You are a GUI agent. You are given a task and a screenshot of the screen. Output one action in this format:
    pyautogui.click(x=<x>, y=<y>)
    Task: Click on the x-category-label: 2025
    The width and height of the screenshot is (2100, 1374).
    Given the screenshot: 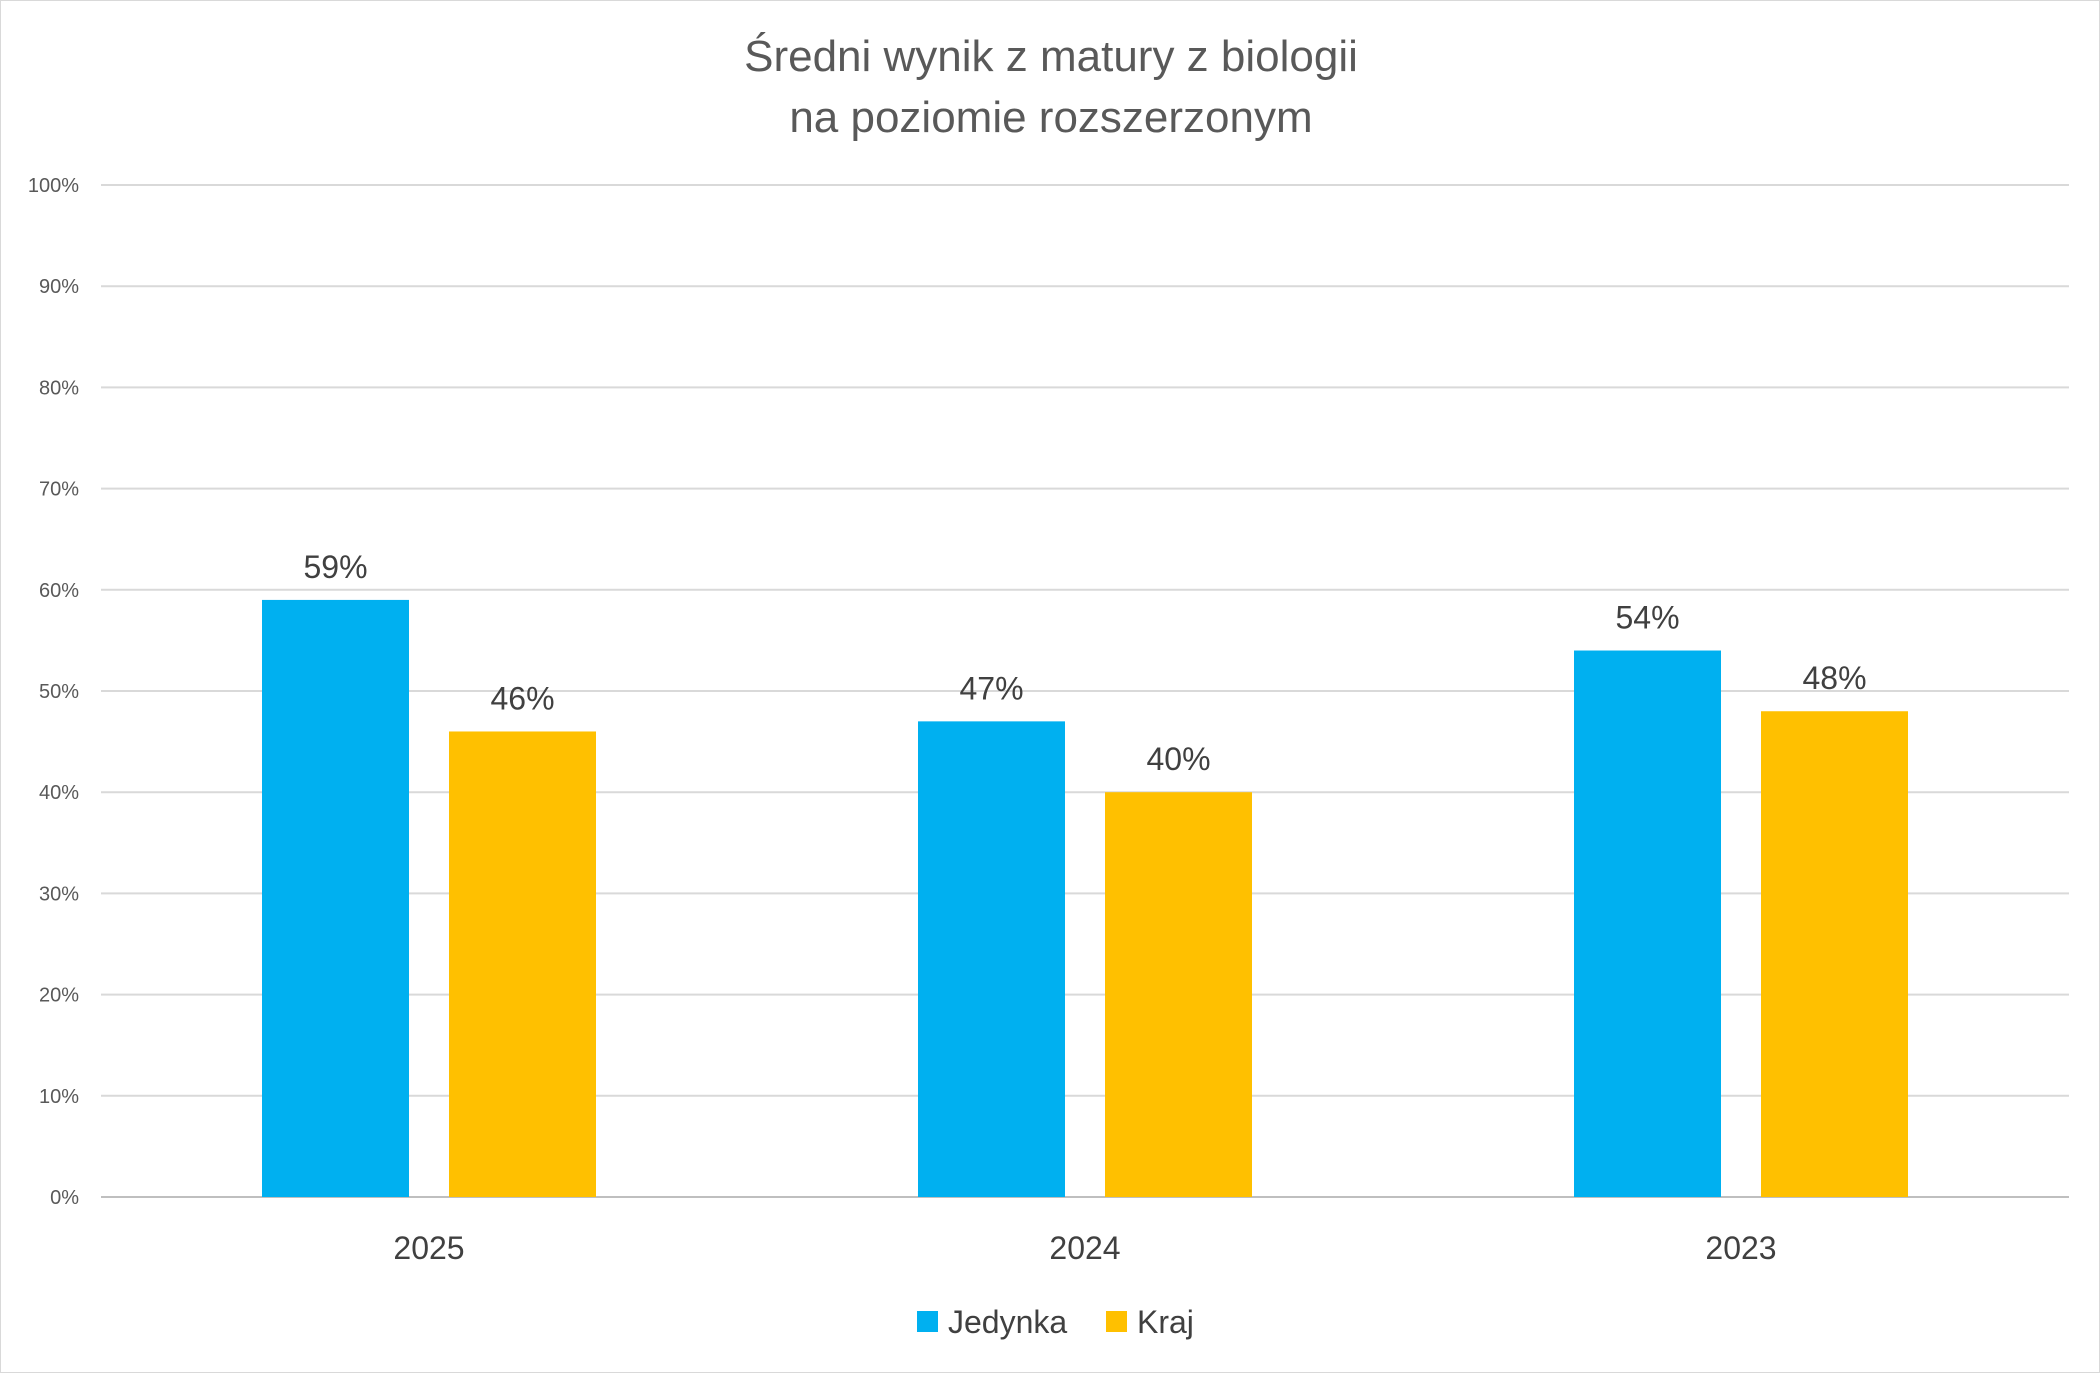 What is the action you would take?
    pyautogui.click(x=428, y=1248)
    